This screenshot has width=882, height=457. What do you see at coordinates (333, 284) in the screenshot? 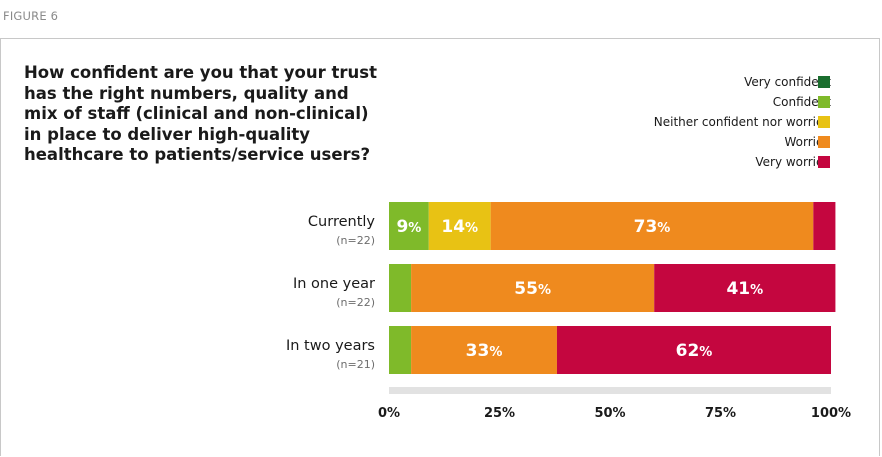
I see `category-label: In one year` at bounding box center [333, 284].